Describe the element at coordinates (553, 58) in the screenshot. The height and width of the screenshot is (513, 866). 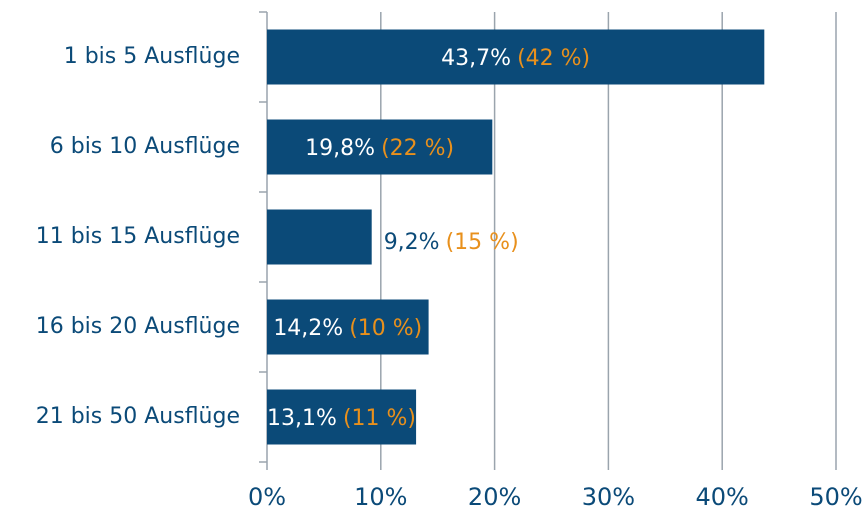
I see `reference-label: (42 %)` at that location.